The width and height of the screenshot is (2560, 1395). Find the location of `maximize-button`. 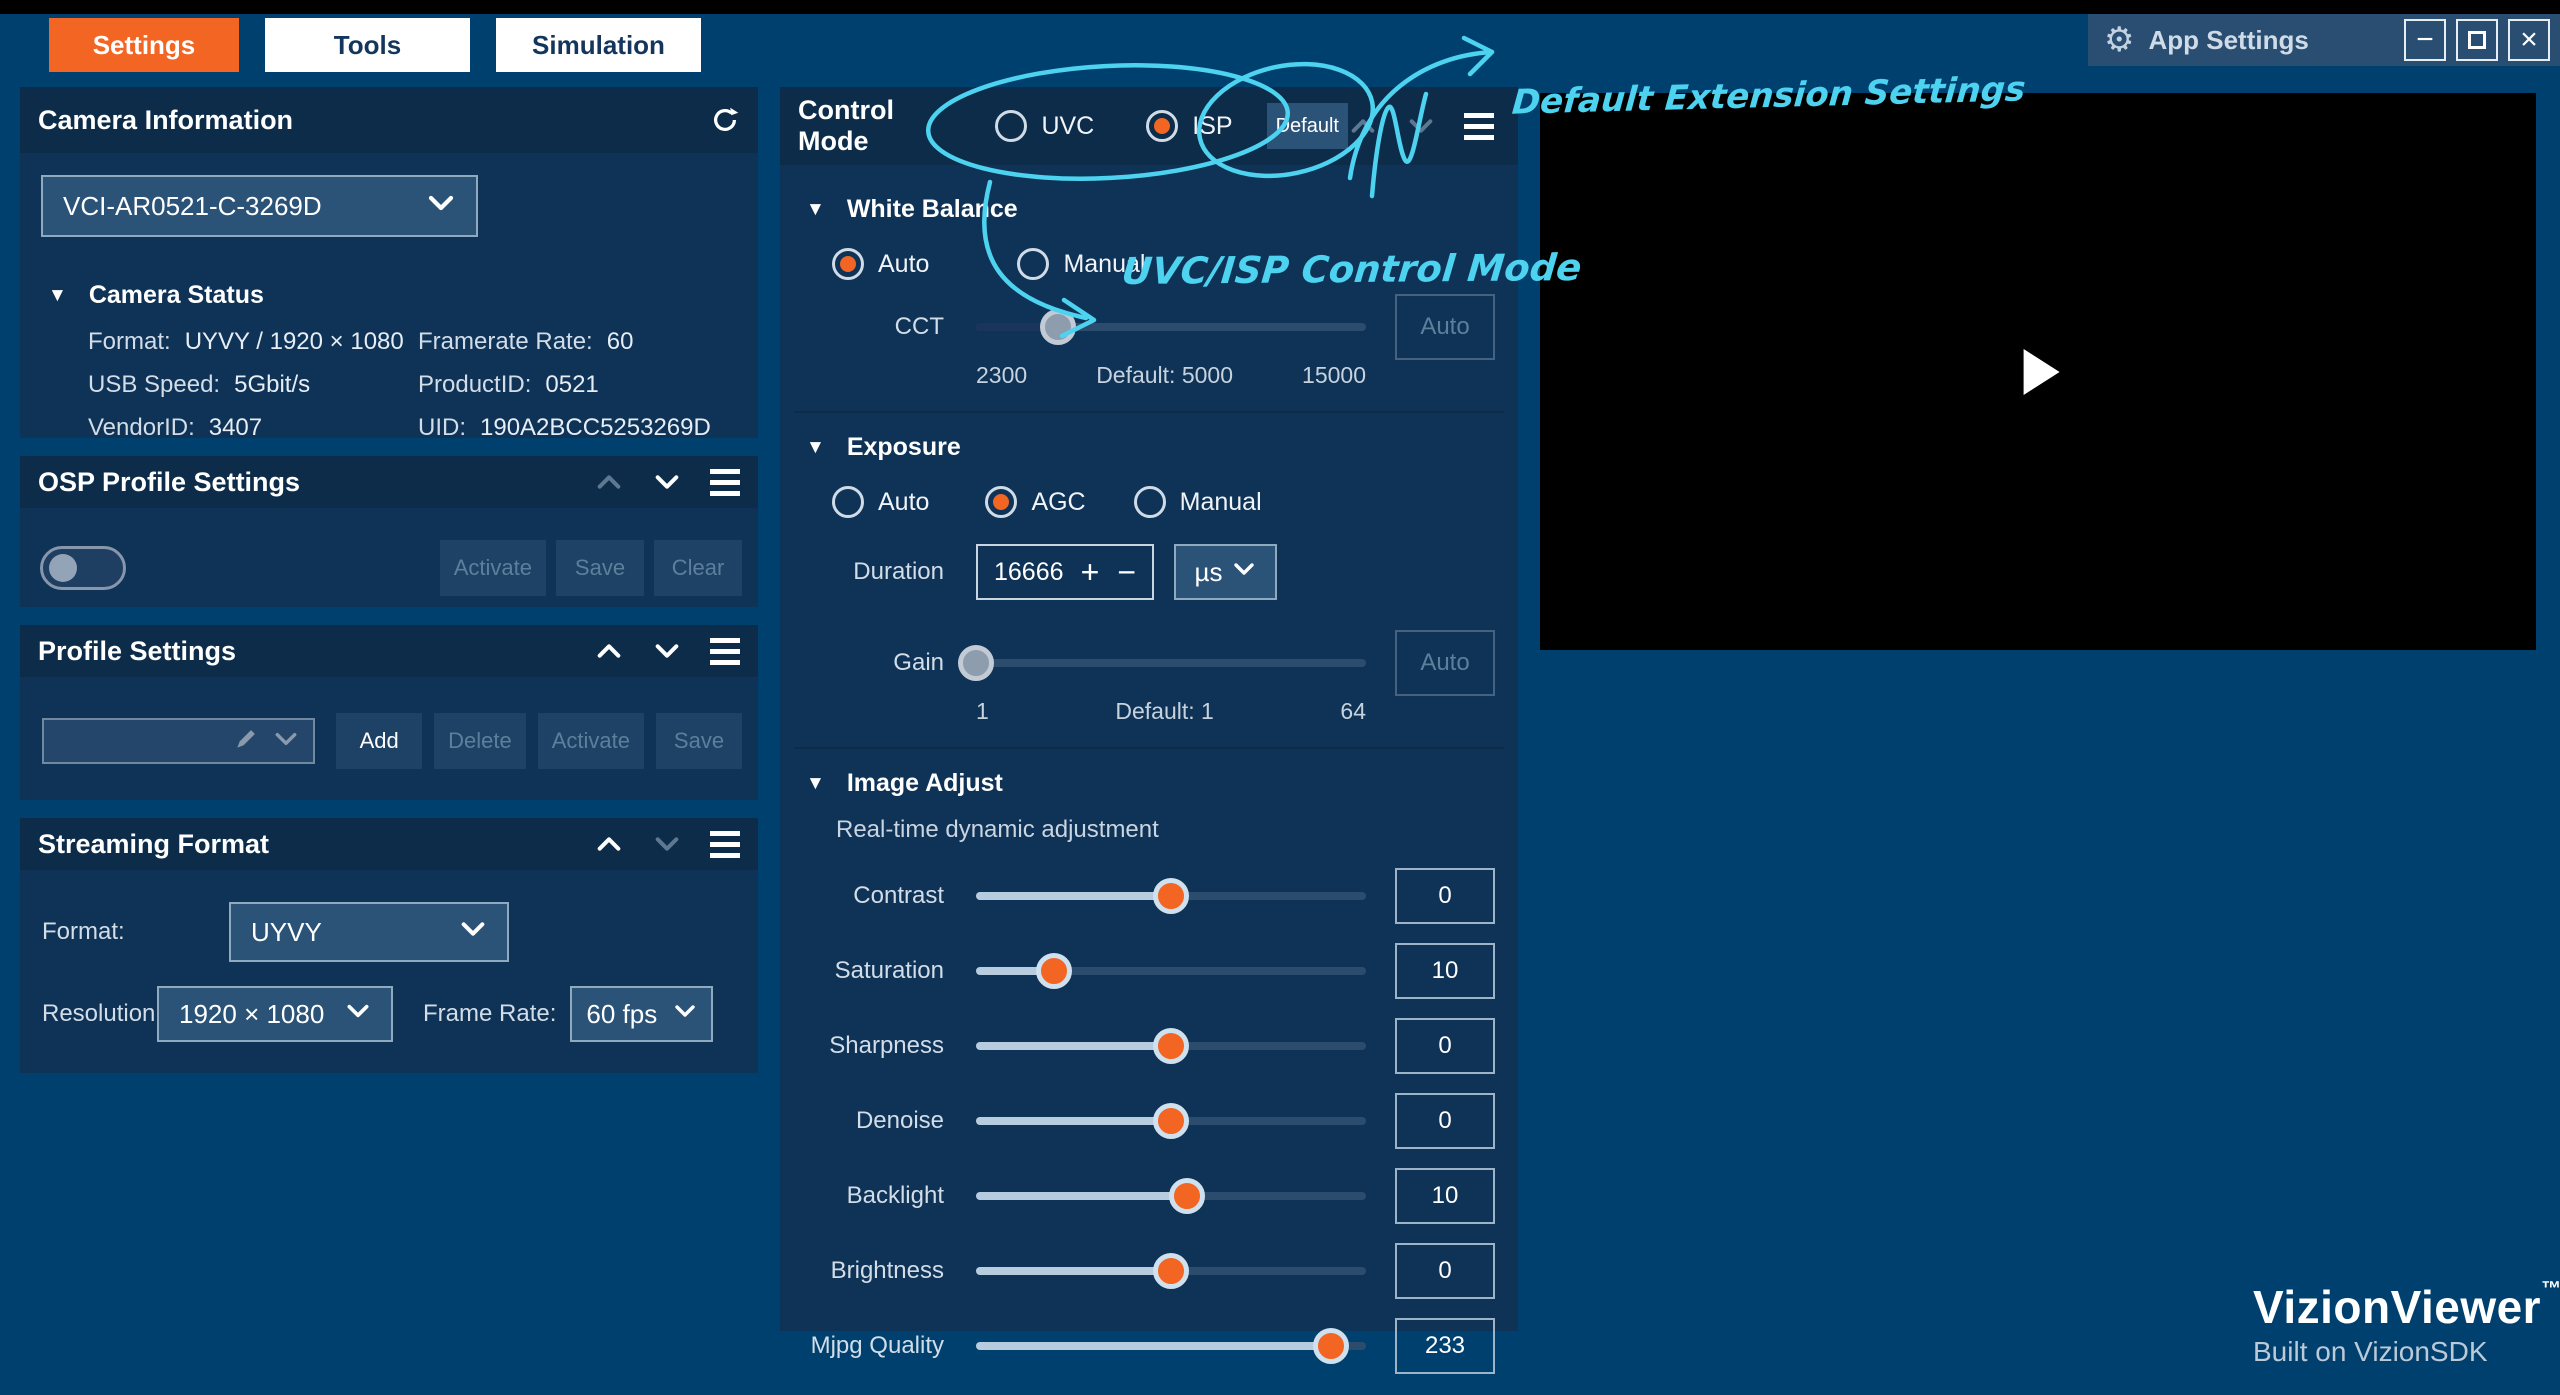

maximize-button is located at coordinates (2477, 40).